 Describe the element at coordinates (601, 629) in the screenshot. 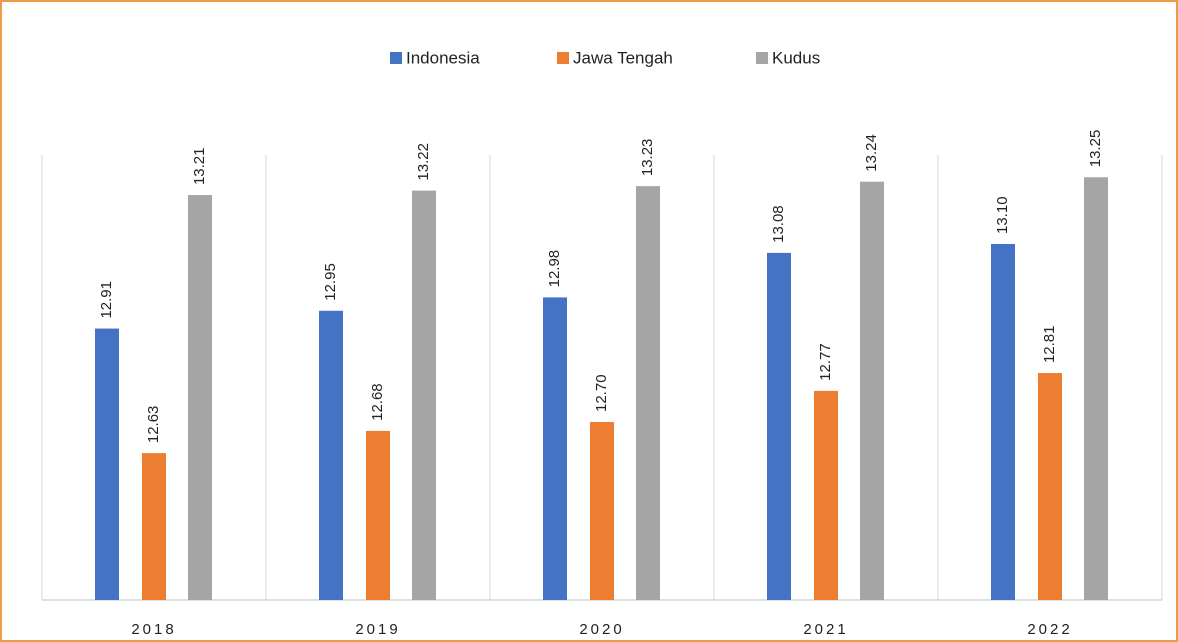

I see `x-tick-label: 2020` at that location.